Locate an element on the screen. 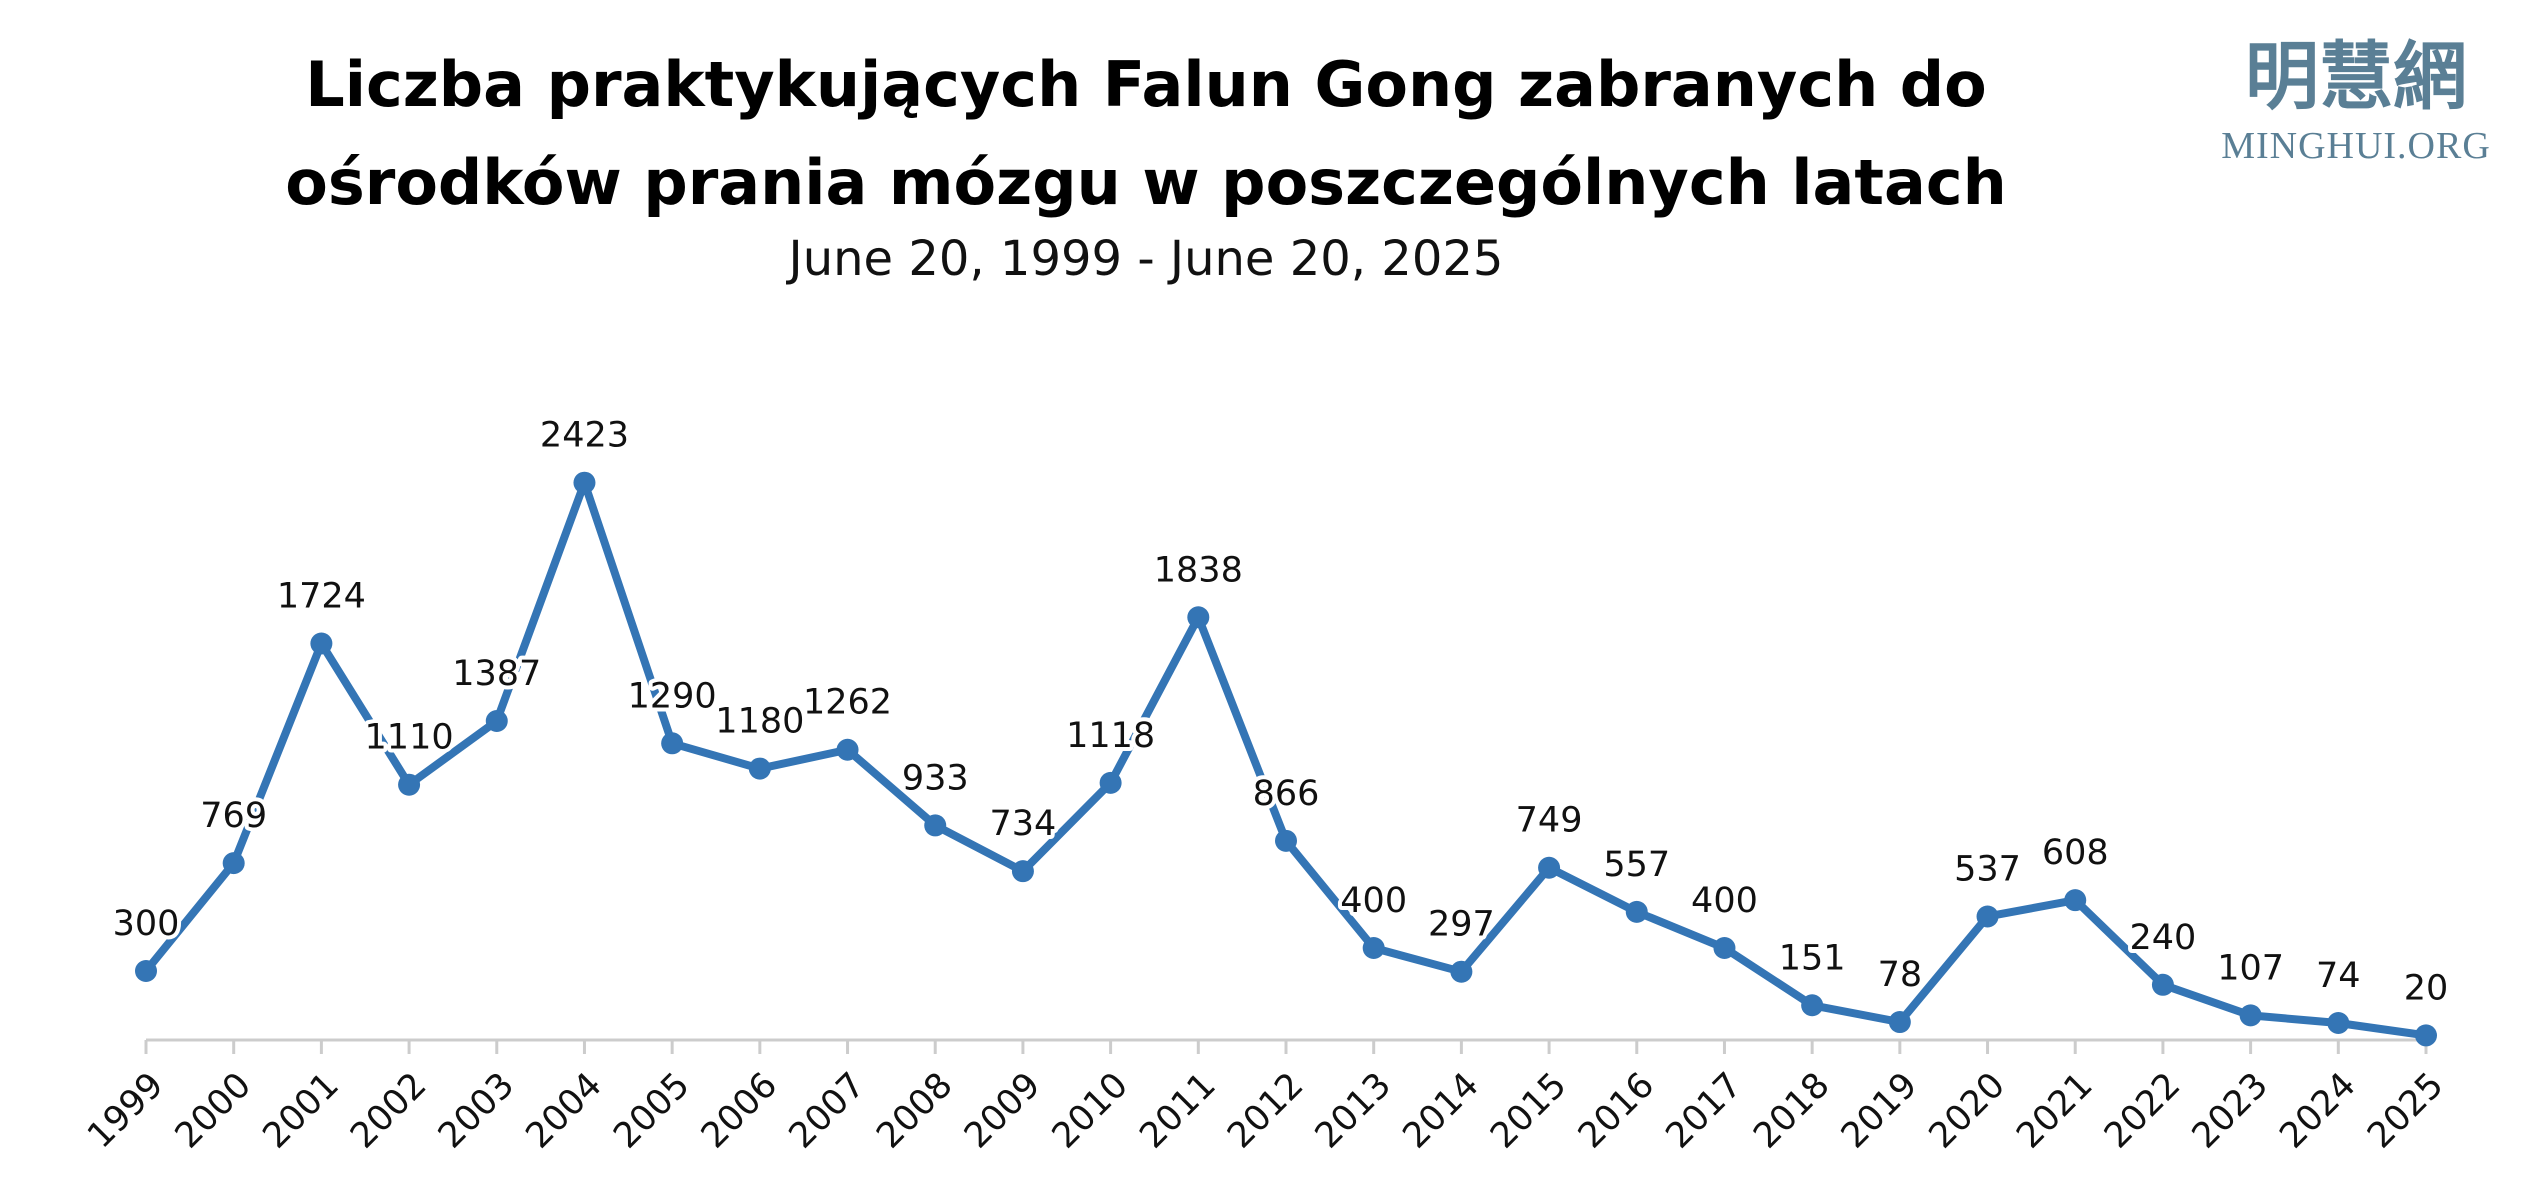  x-tick-label: 2024 is located at coordinates (2317, 1110).